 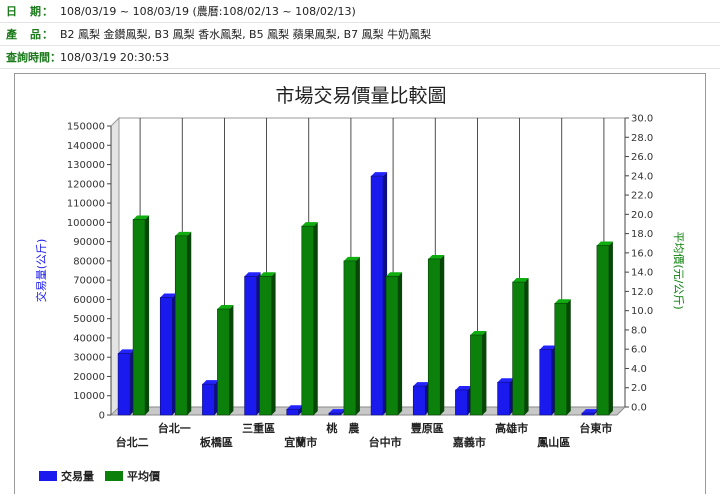 What do you see at coordinates (30, 11) in the screenshot?
I see `date-label: 日 期：` at bounding box center [30, 11].